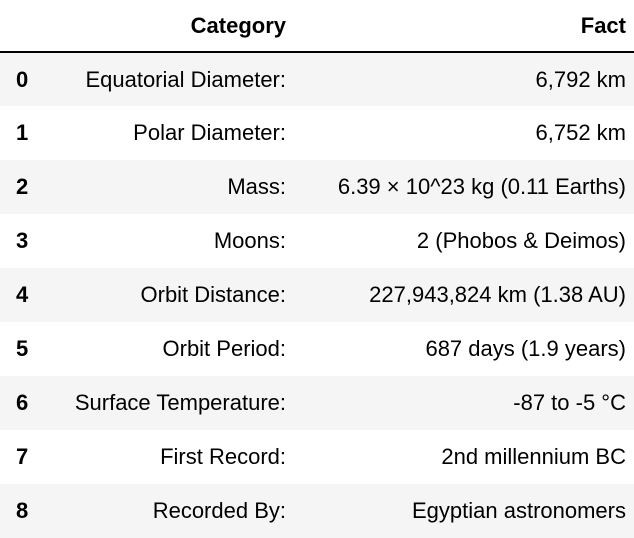 The height and width of the screenshot is (538, 634). I want to click on table-row: 6 Surface Temperature: -87 to -5 °C, so click(317, 403).